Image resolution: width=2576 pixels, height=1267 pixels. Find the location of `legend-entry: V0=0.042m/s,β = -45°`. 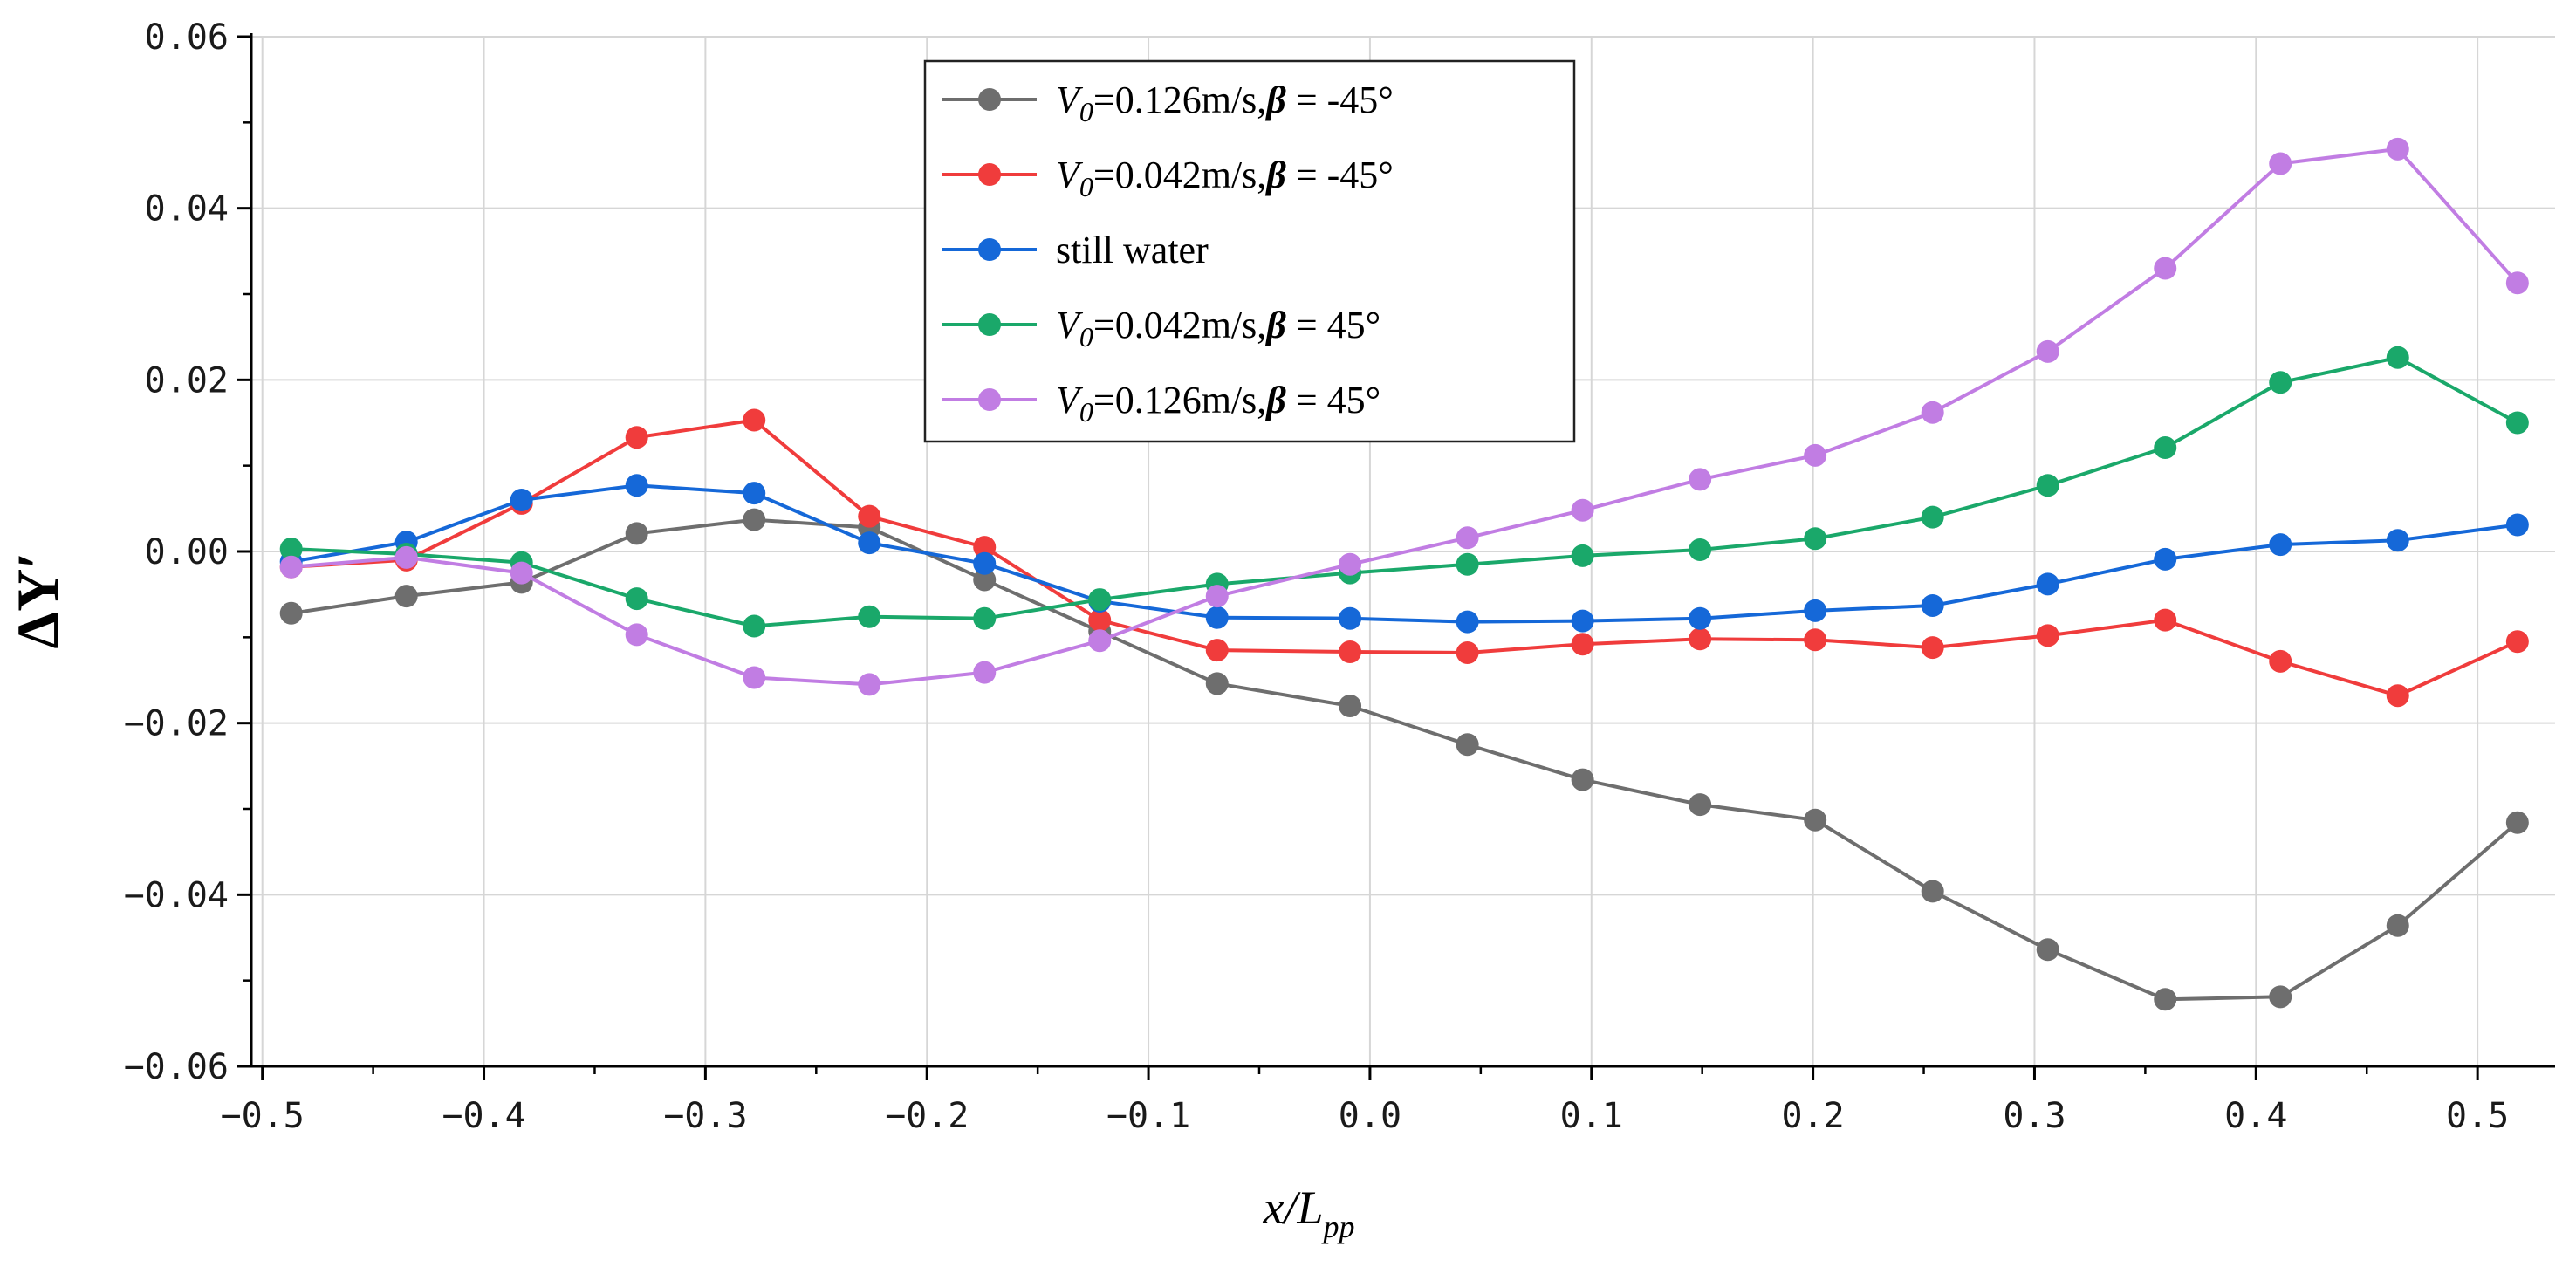

legend-entry: V0=0.042m/s,β = -45° is located at coordinates (1168, 178).